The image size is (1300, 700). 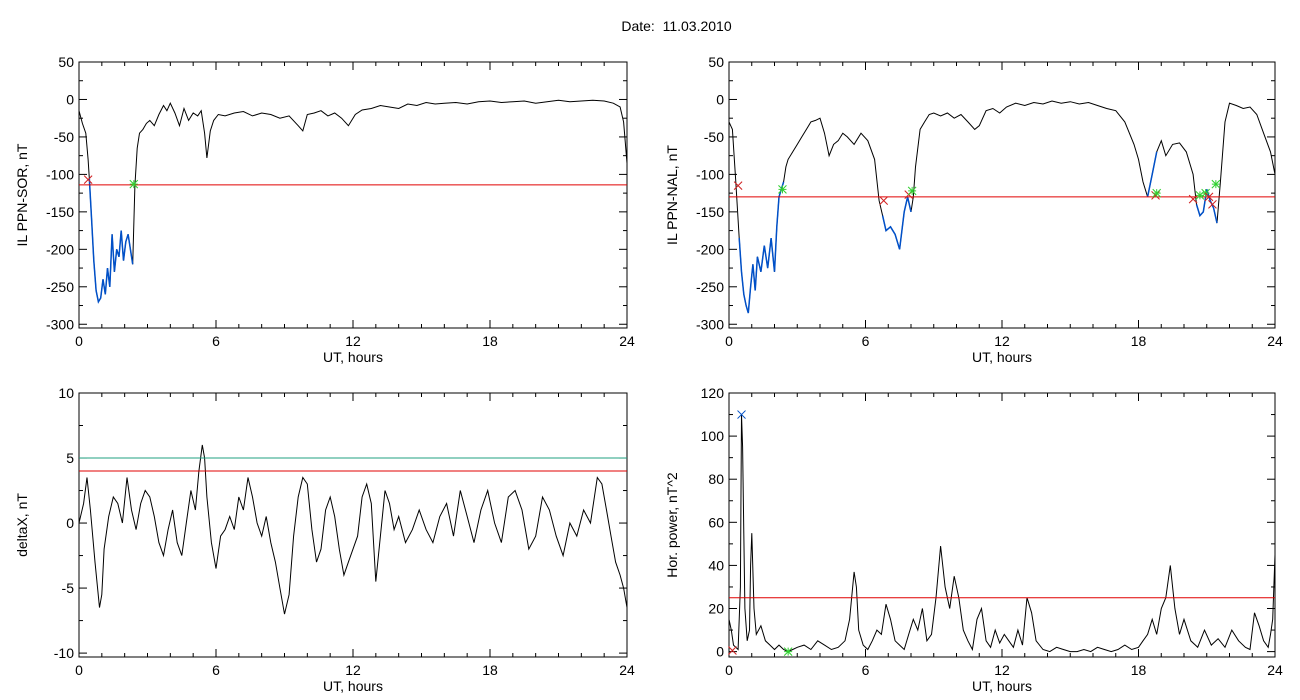 What do you see at coordinates (676, 26) in the screenshot?
I see `page-title: Date: 11.03.2010` at bounding box center [676, 26].